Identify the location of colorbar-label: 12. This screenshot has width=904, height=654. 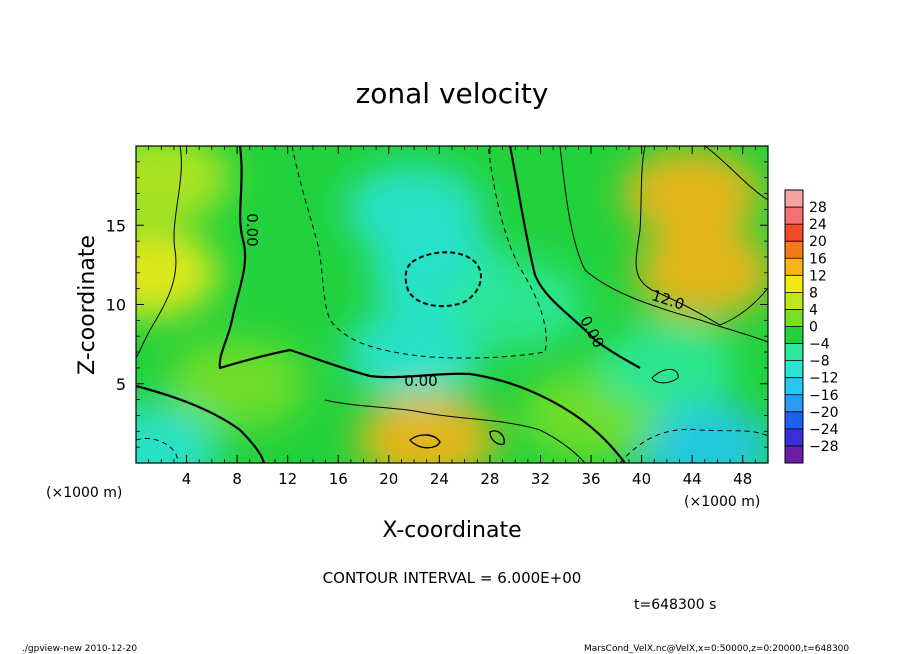
(818, 276).